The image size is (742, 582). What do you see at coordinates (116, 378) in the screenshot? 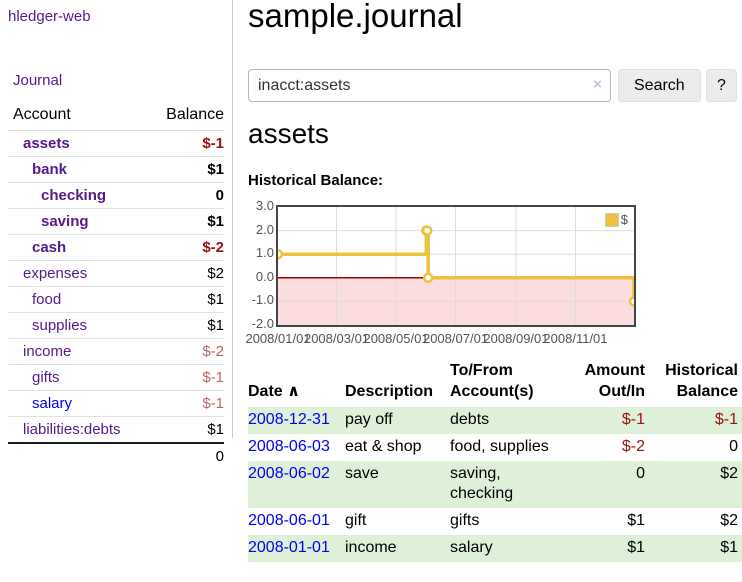
I see `account-row: gifts $-1` at bounding box center [116, 378].